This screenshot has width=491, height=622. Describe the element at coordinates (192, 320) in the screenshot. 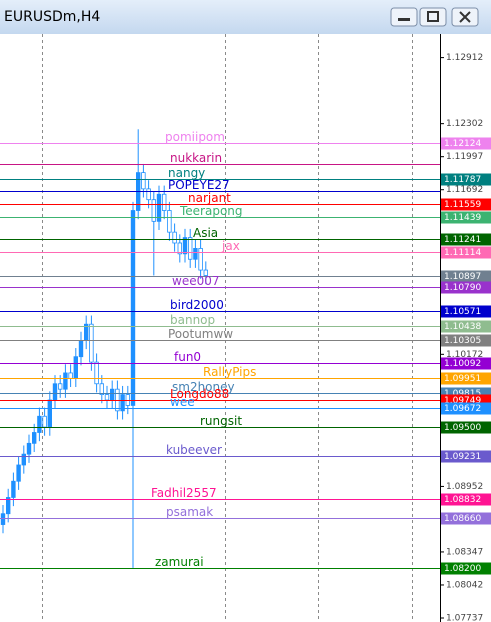

I see `level-name: bannop` at that location.